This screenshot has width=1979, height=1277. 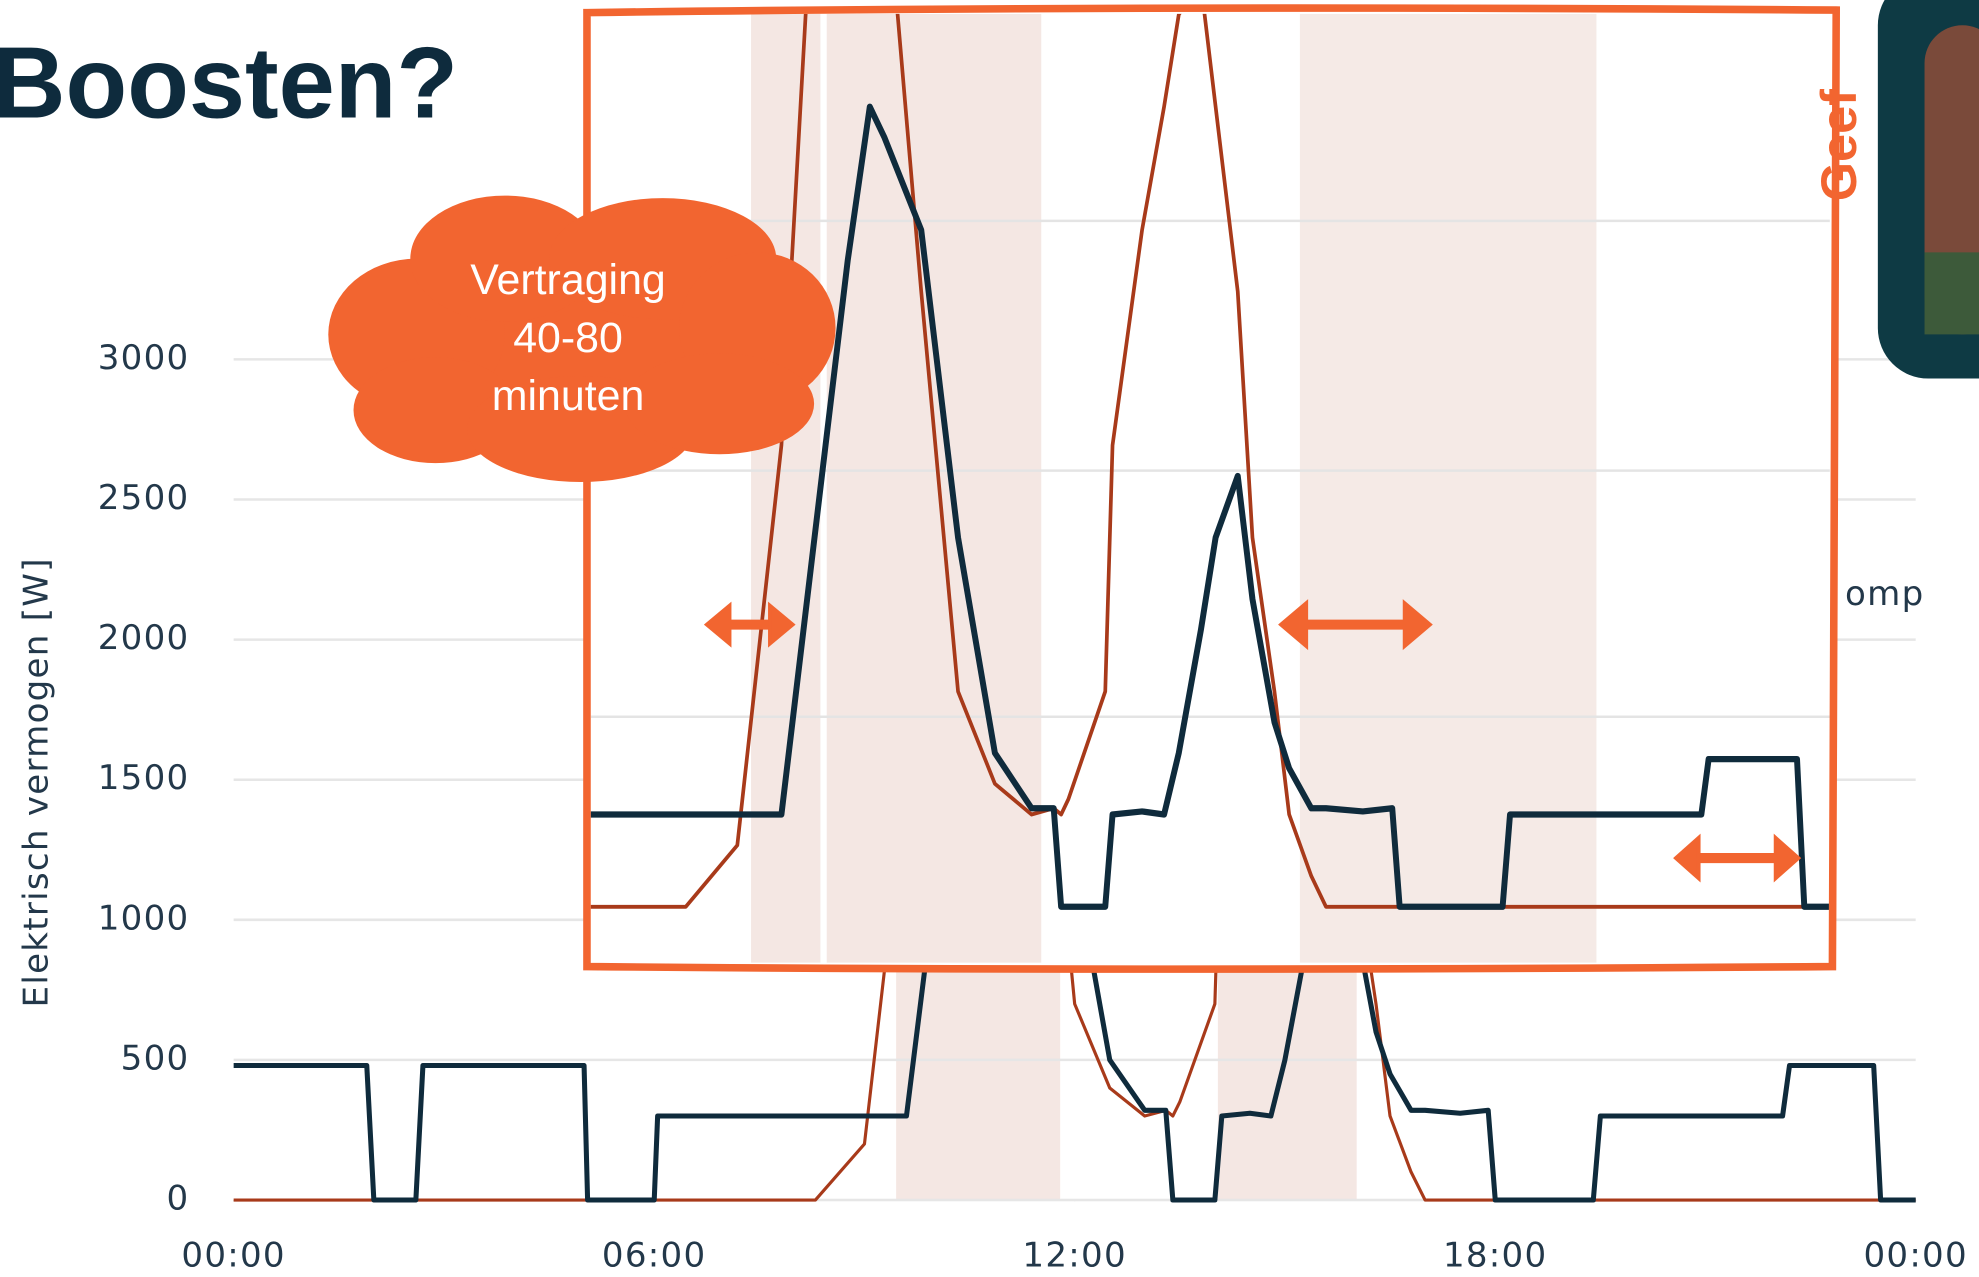 What do you see at coordinates (1884, 594) in the screenshot?
I see `side-label: omp` at bounding box center [1884, 594].